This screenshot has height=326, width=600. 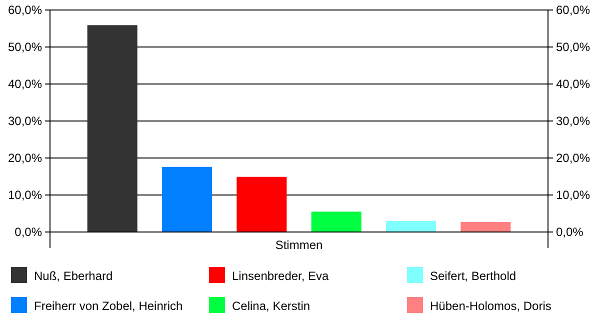 What do you see at coordinates (573, 47) in the screenshot?
I see `text: 50,0%` at bounding box center [573, 47].